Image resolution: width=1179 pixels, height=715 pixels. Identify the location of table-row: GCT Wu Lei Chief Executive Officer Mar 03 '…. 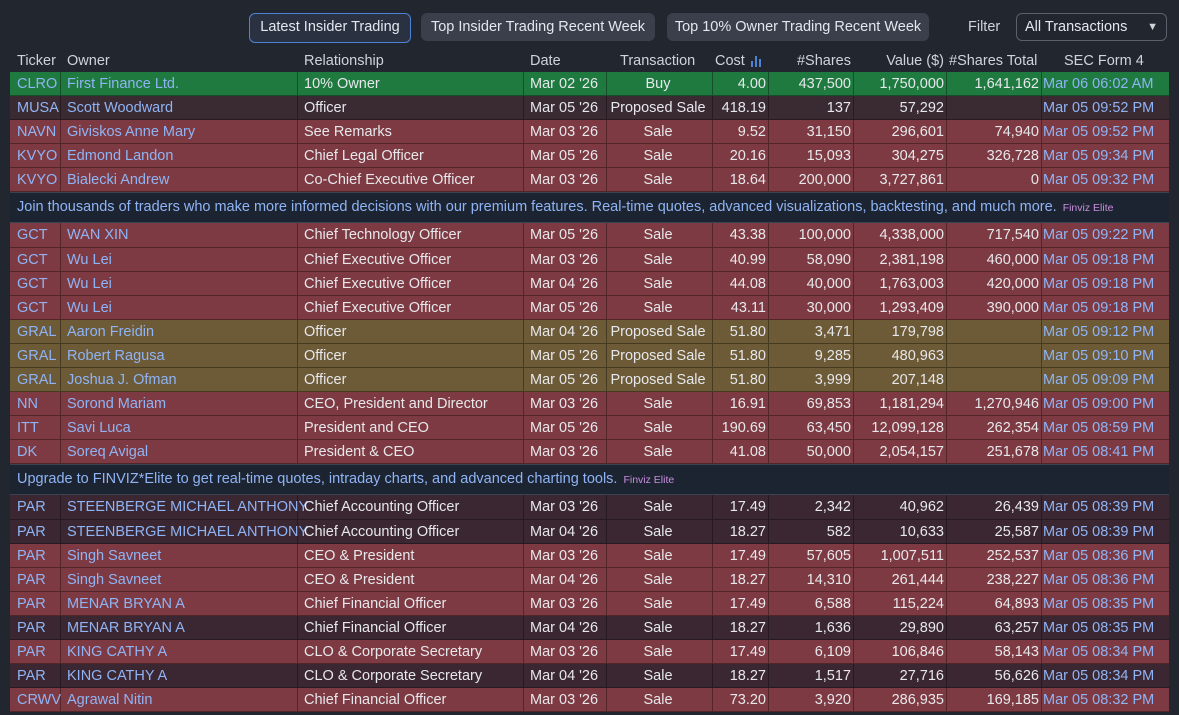
(589, 259).